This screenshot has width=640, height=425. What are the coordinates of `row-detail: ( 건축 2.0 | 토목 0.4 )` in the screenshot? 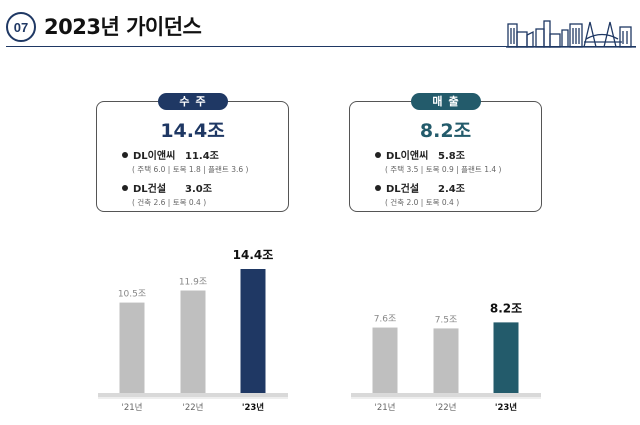 It's located at (422, 202).